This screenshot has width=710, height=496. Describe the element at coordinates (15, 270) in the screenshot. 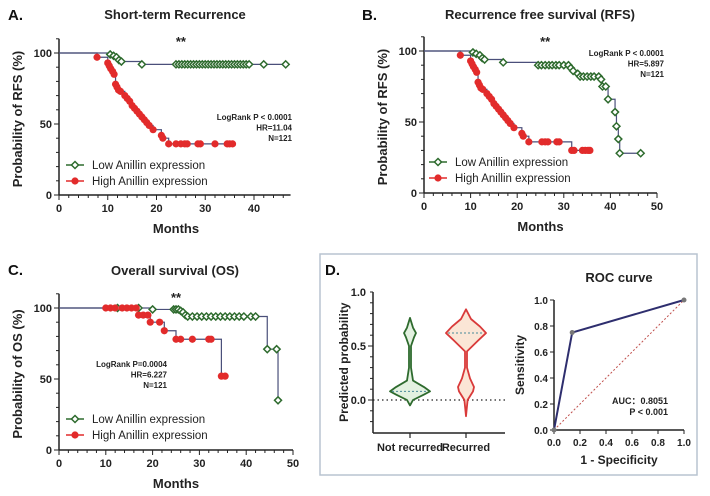

I see `panel-label: C.` at that location.